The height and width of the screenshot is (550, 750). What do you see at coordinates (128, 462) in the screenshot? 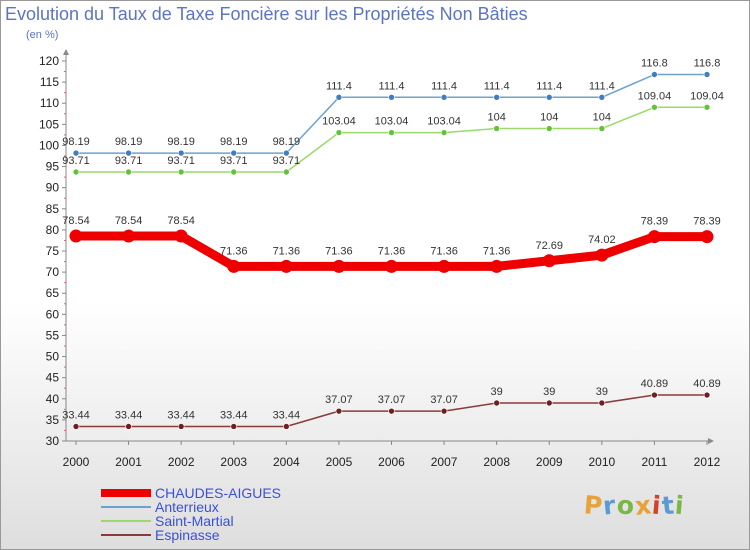
I see `x-tick-label: 2001` at bounding box center [128, 462].